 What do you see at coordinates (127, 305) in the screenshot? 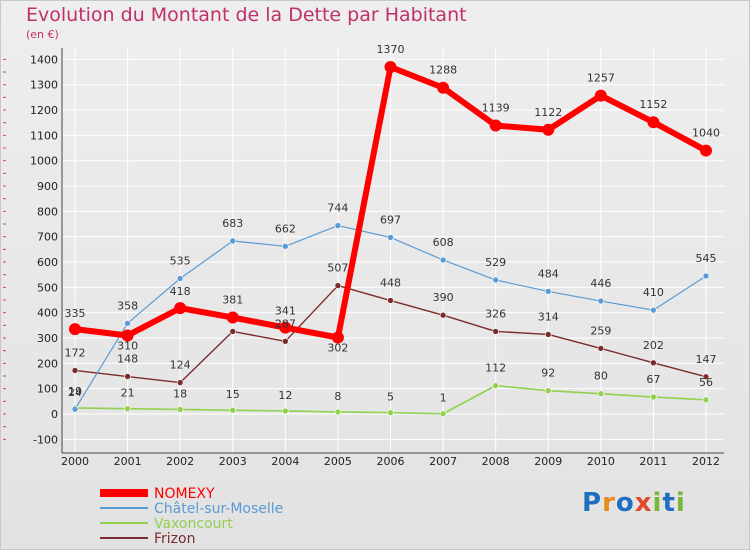
I see `data-label: 358` at bounding box center [127, 305].